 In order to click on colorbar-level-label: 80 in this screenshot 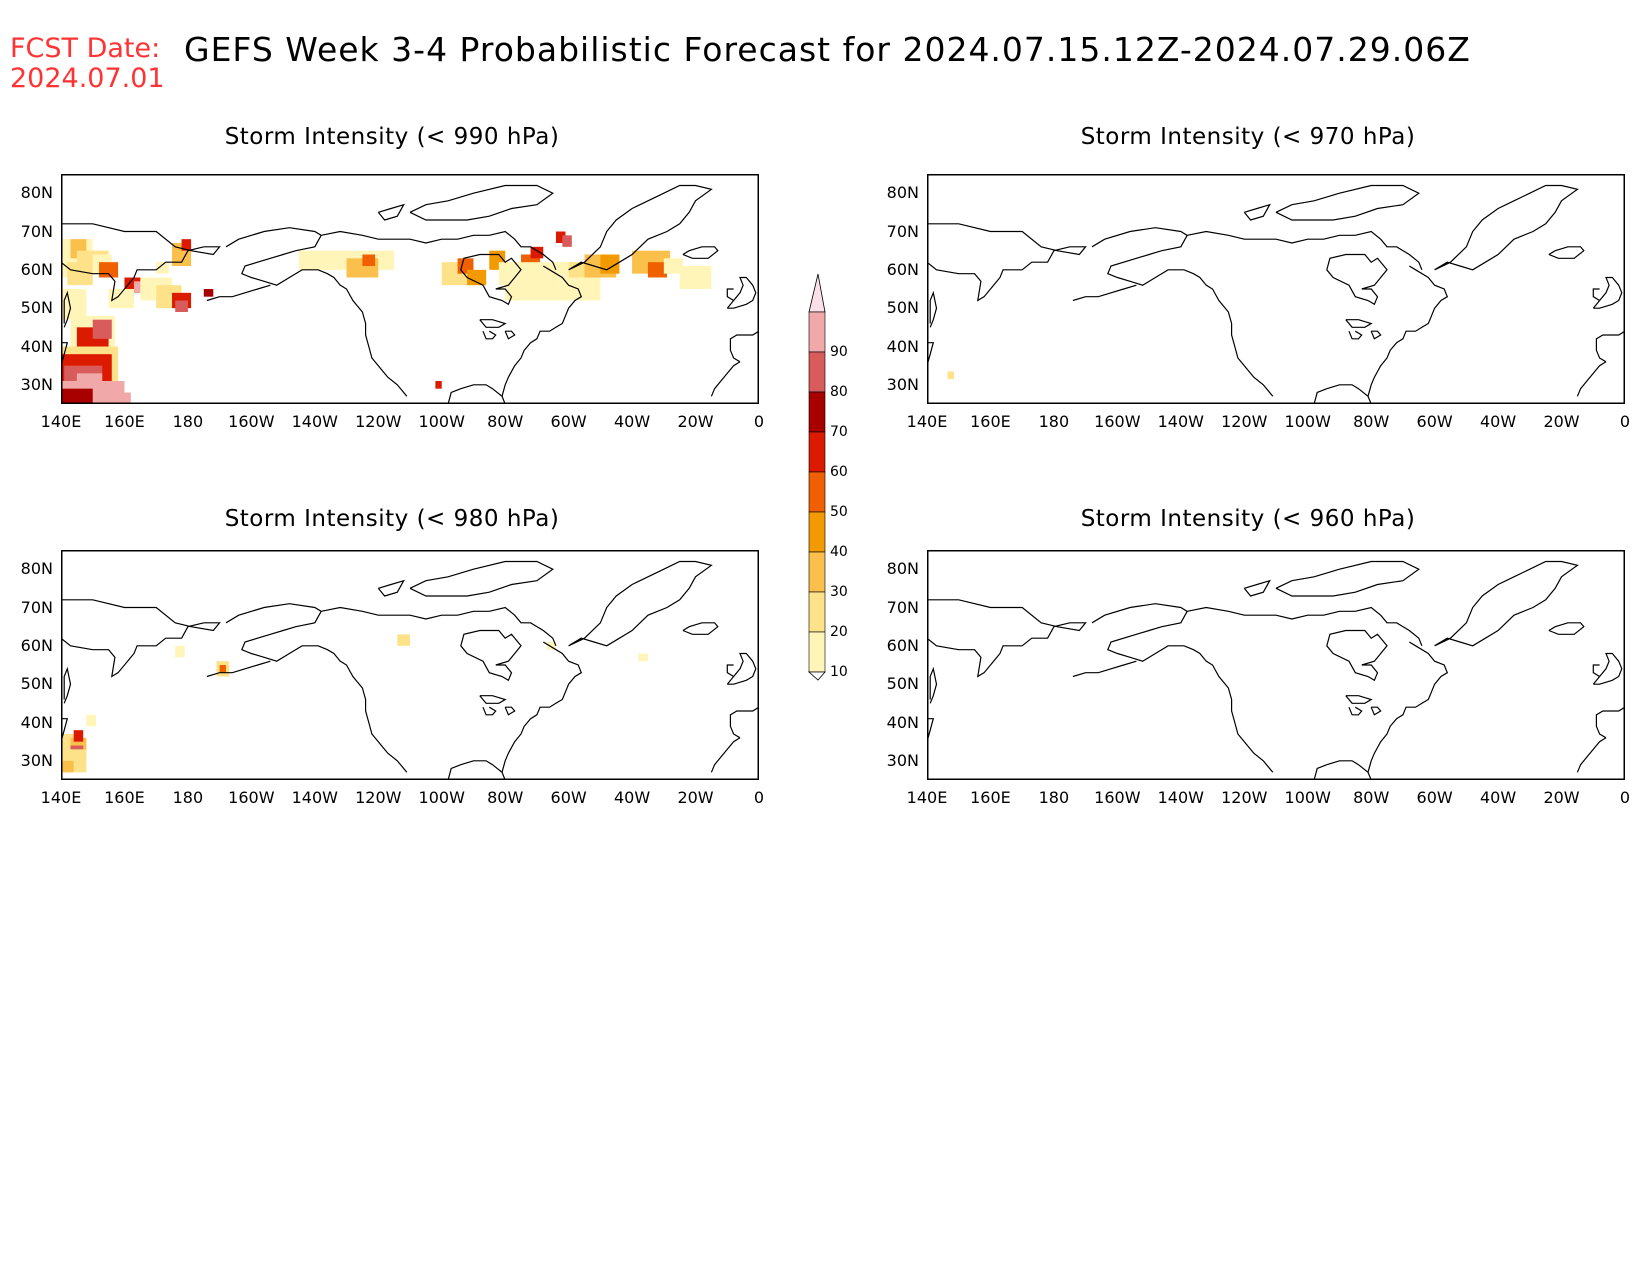, I will do `click(839, 392)`.